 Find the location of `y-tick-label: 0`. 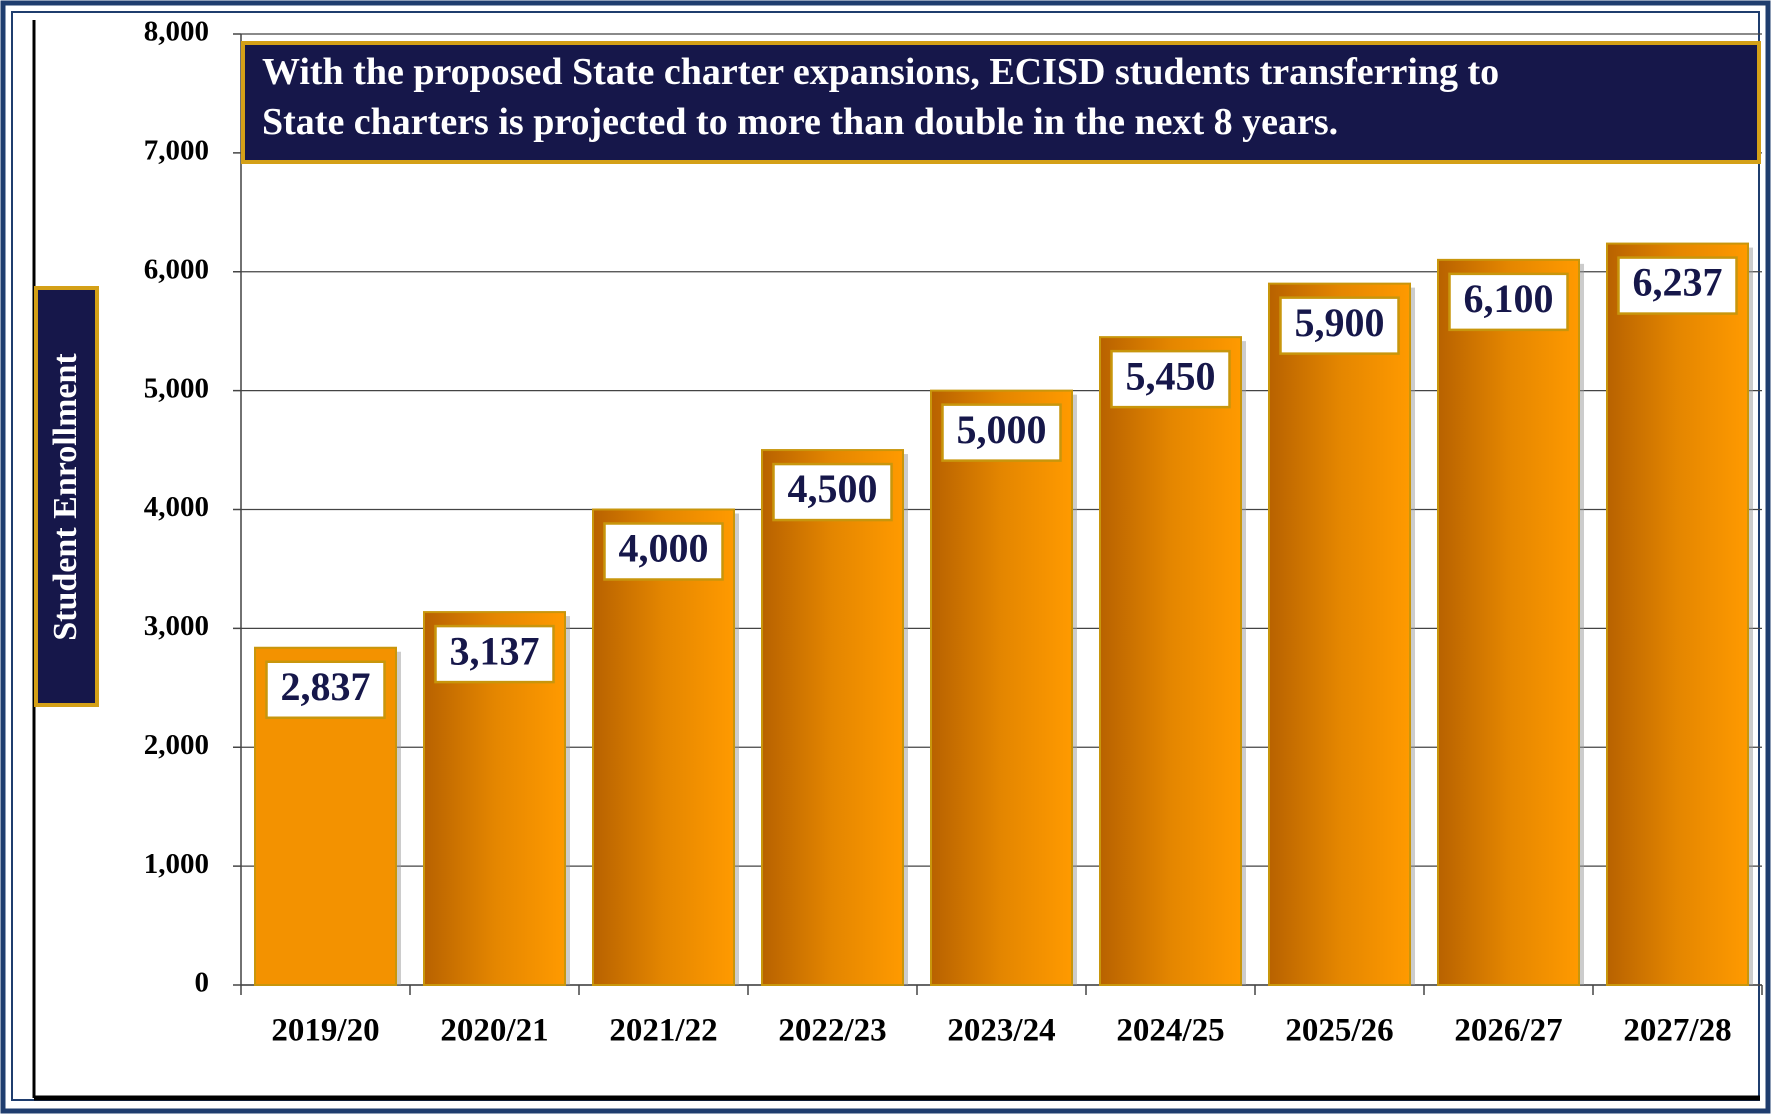

y-tick-label: 0 is located at coordinates (202, 983).